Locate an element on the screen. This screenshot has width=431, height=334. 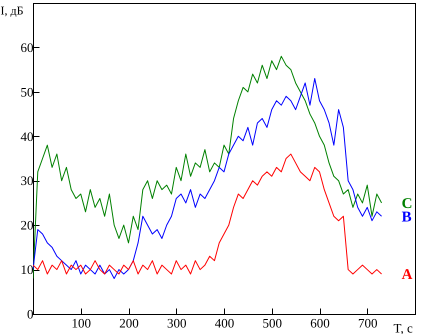
y-tick-label: 10 is located at coordinates (27, 270).